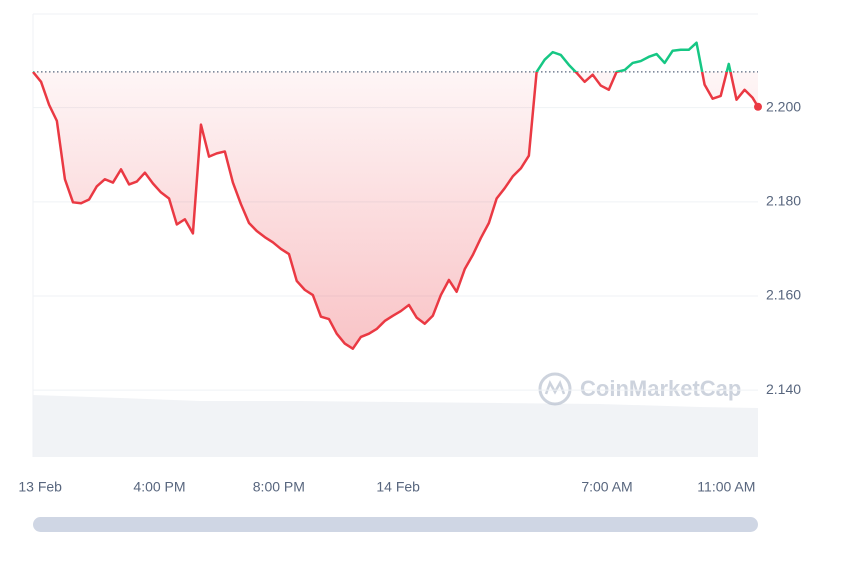  Describe the element at coordinates (783, 295) in the screenshot. I see `y-tick-label: 2.160` at that location.